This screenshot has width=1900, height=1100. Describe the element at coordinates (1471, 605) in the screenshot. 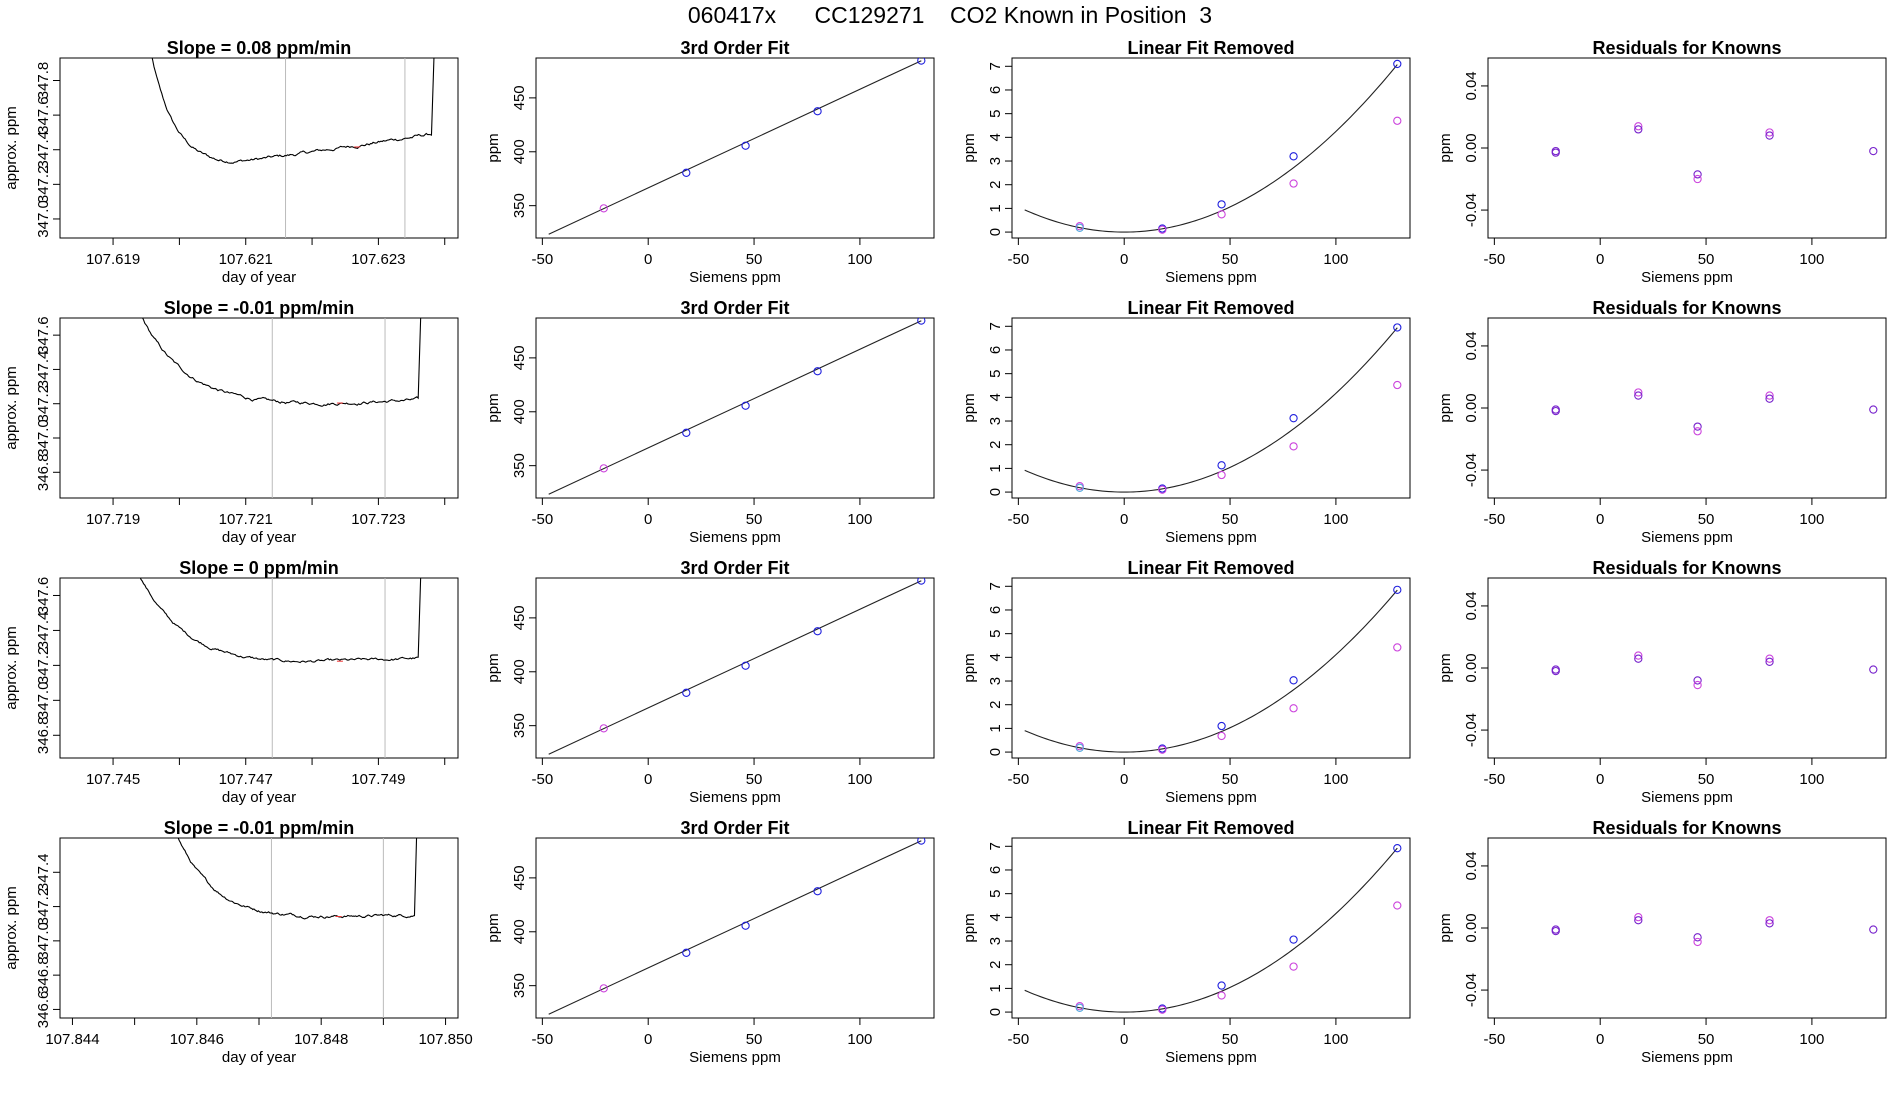

I see `y-tick-label: 0.04` at that location.